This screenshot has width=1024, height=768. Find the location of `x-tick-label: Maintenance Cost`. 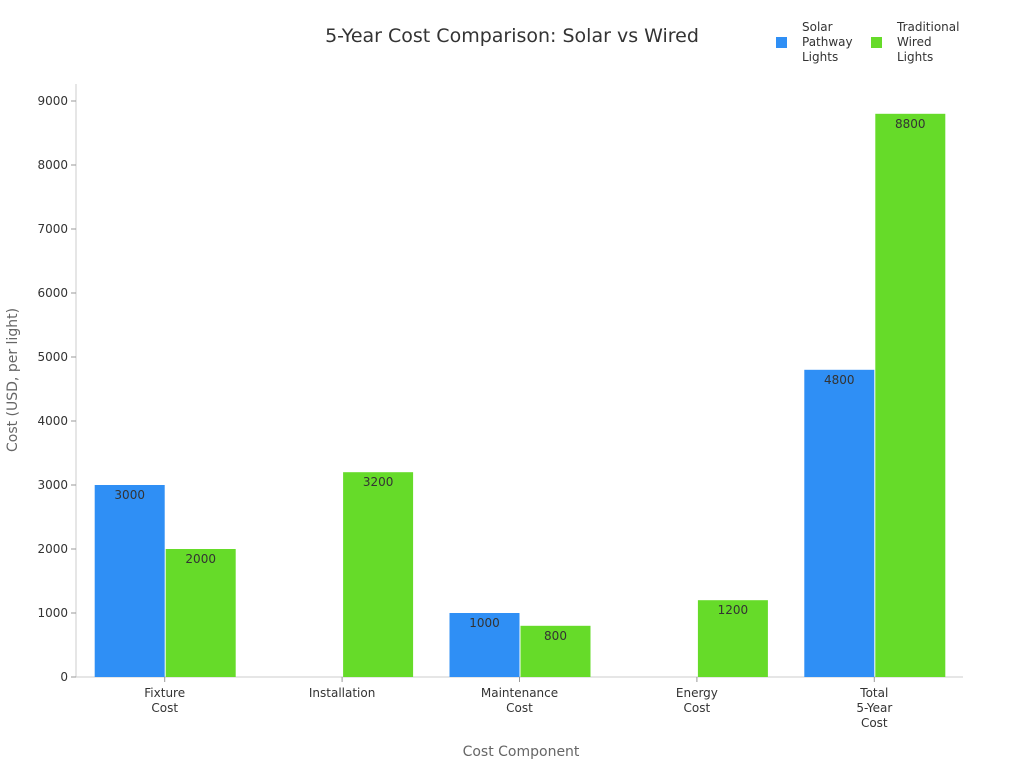

x-tick-label: Maintenance Cost is located at coordinates (519, 700).